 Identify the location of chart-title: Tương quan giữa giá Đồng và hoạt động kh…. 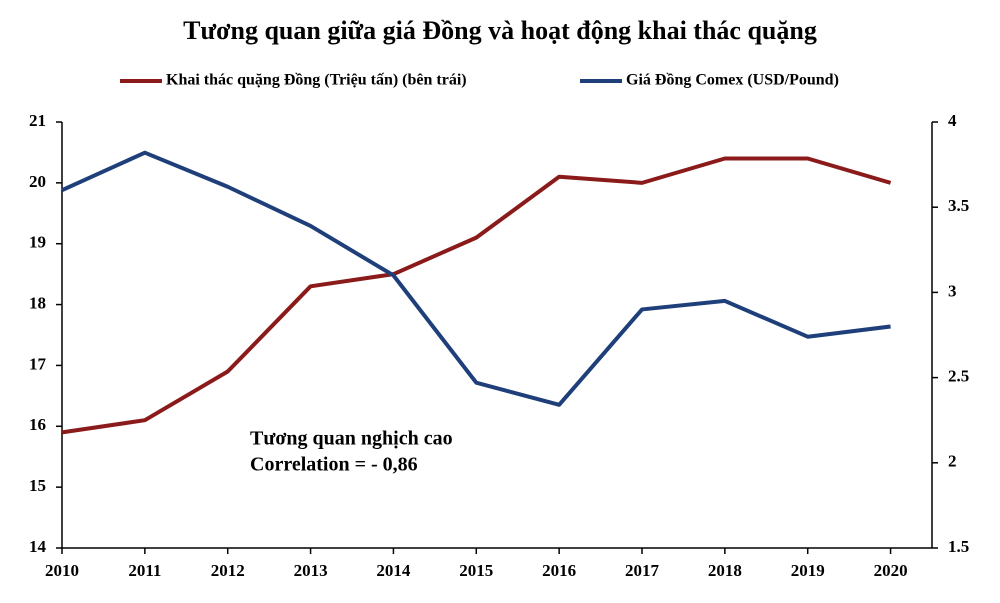
(500, 30).